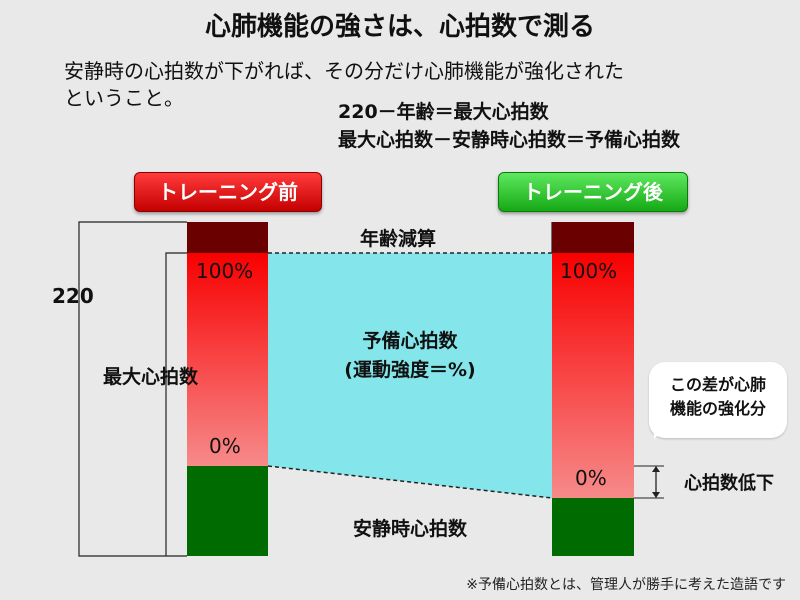 The image size is (800, 600). Describe the element at coordinates (227, 359) in the screenshot. I see `before-max-hr-segment` at that location.